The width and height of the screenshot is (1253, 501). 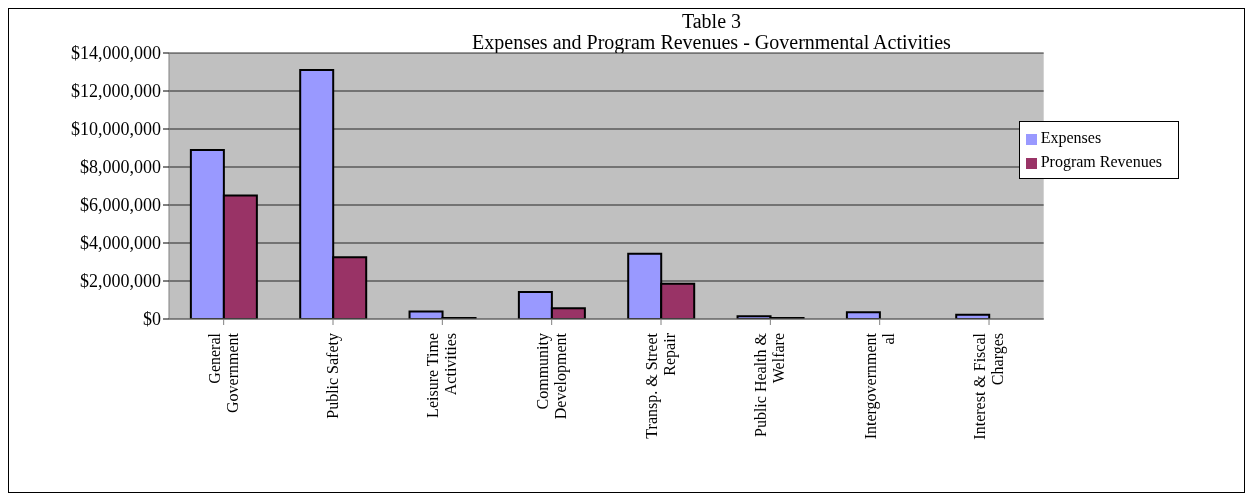 I want to click on y-tick-label: $10,000,000, so click(x=116, y=129).